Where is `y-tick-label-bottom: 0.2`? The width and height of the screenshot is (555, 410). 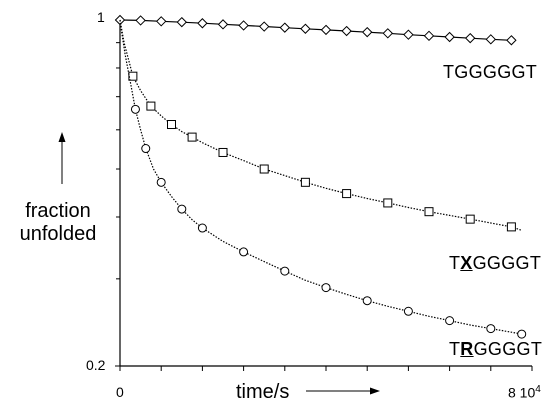
y-tick-label-bottom: 0.2 is located at coordinates (96, 365).